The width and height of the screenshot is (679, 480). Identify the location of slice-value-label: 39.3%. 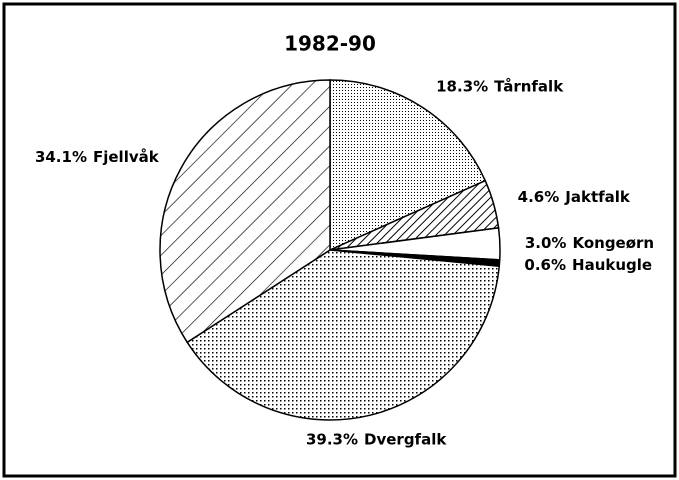
(332, 439).